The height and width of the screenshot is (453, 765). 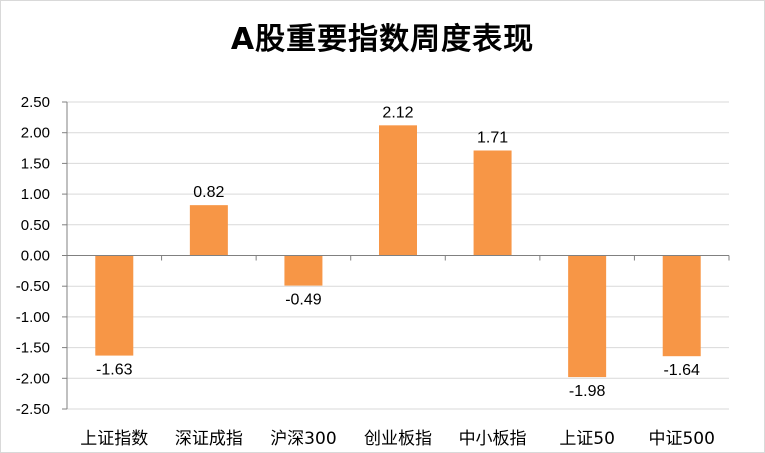 What do you see at coordinates (303, 439) in the screenshot?
I see `category-label: 沪深300` at bounding box center [303, 439].